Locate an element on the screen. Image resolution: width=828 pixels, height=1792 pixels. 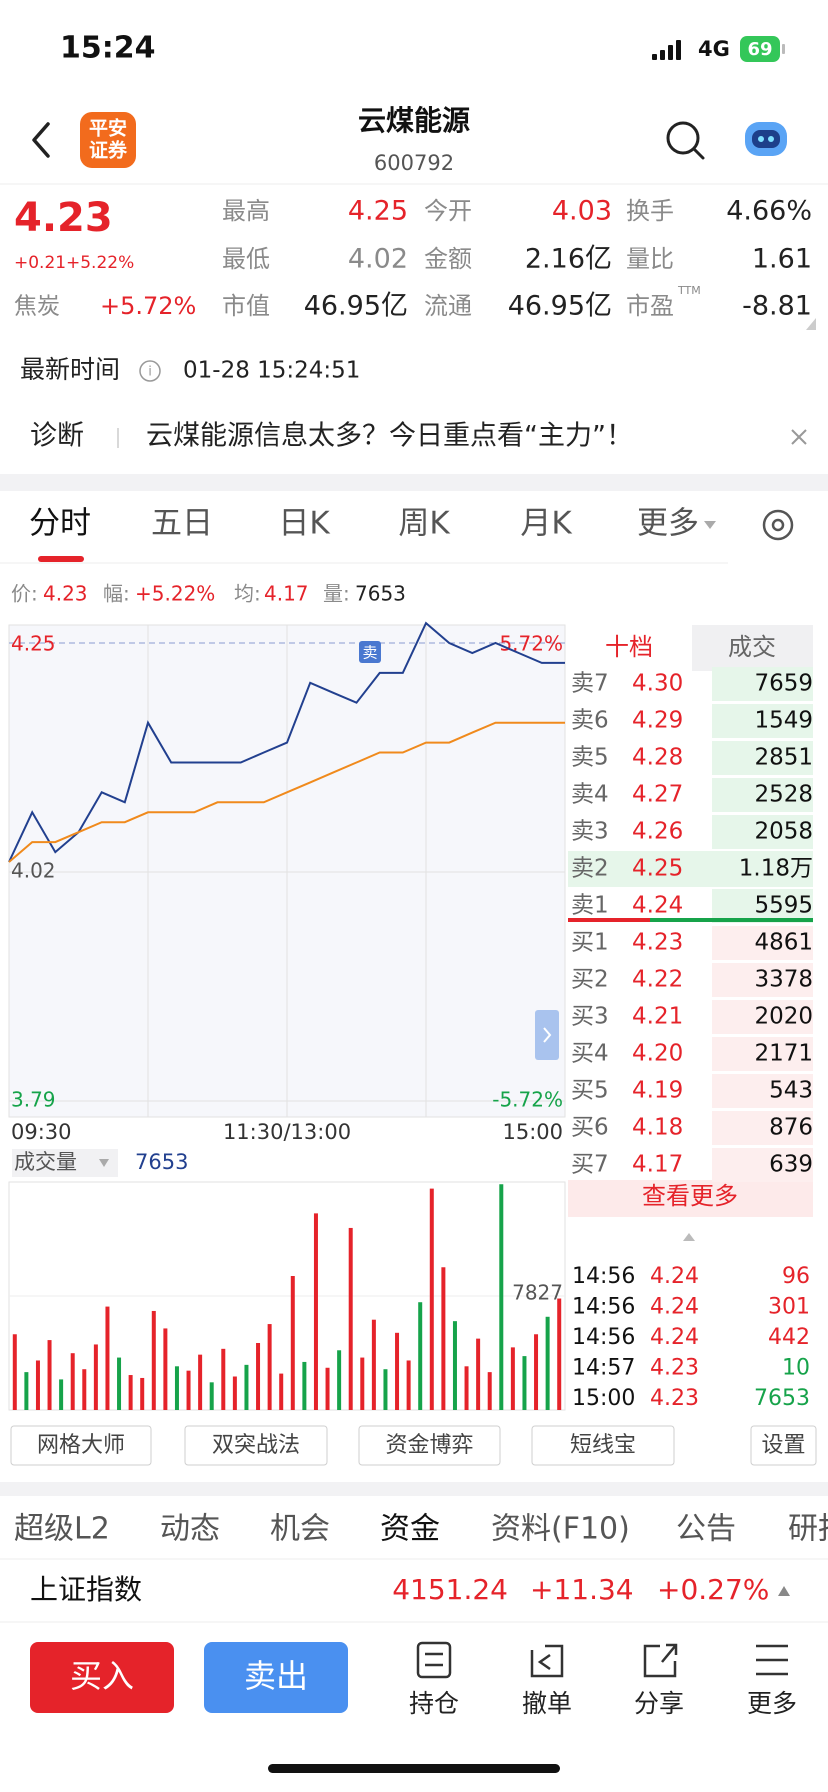
book-price: 4.30 is located at coordinates (657, 684).